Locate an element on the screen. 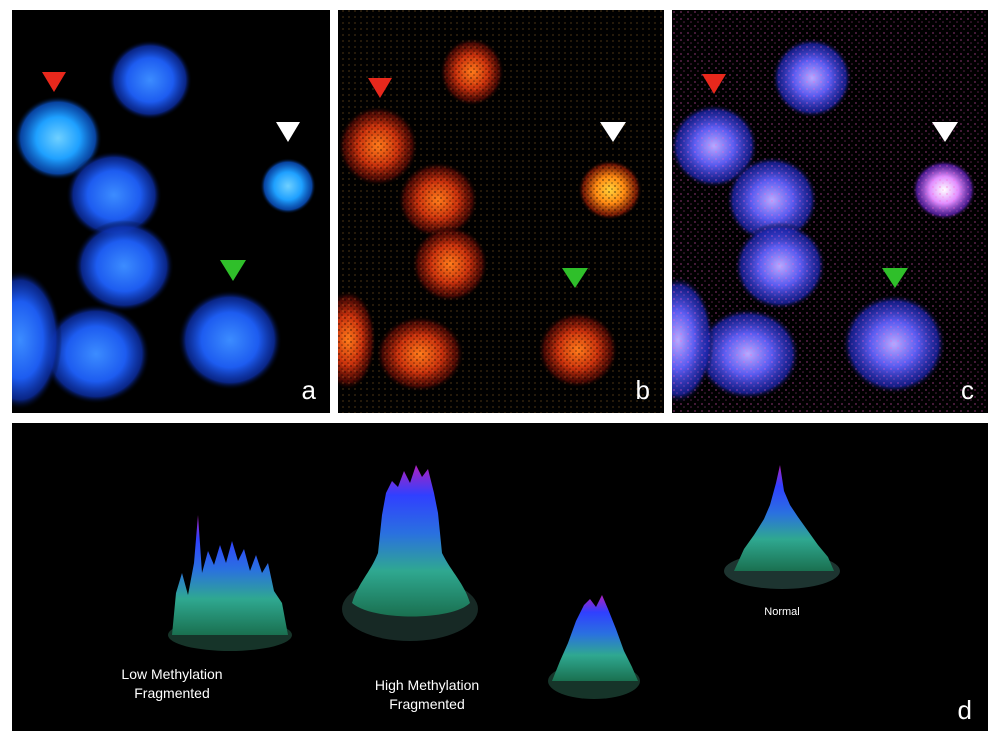  panel-letter-c: c is located at coordinates (967, 390).